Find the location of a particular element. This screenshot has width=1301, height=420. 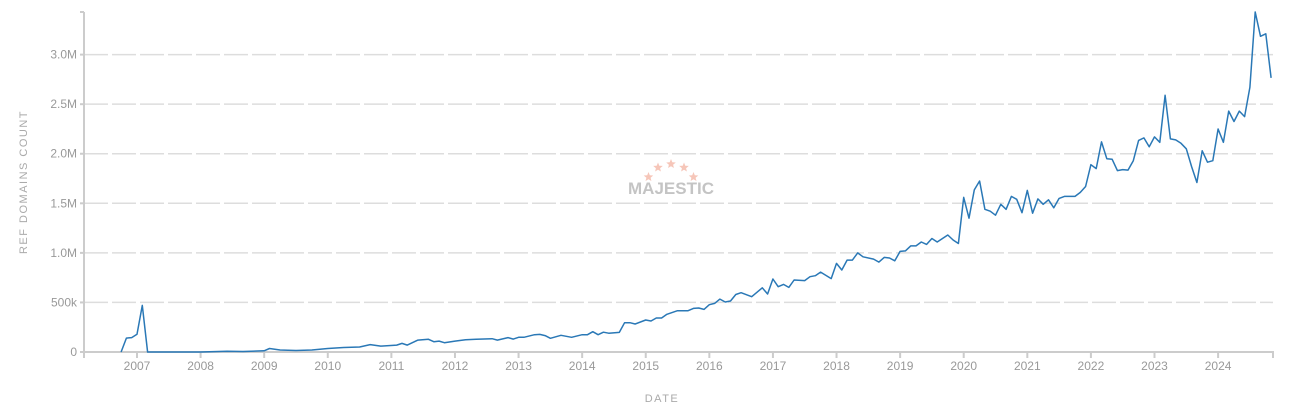

x-tick-label: 2016 is located at coordinates (709, 366).